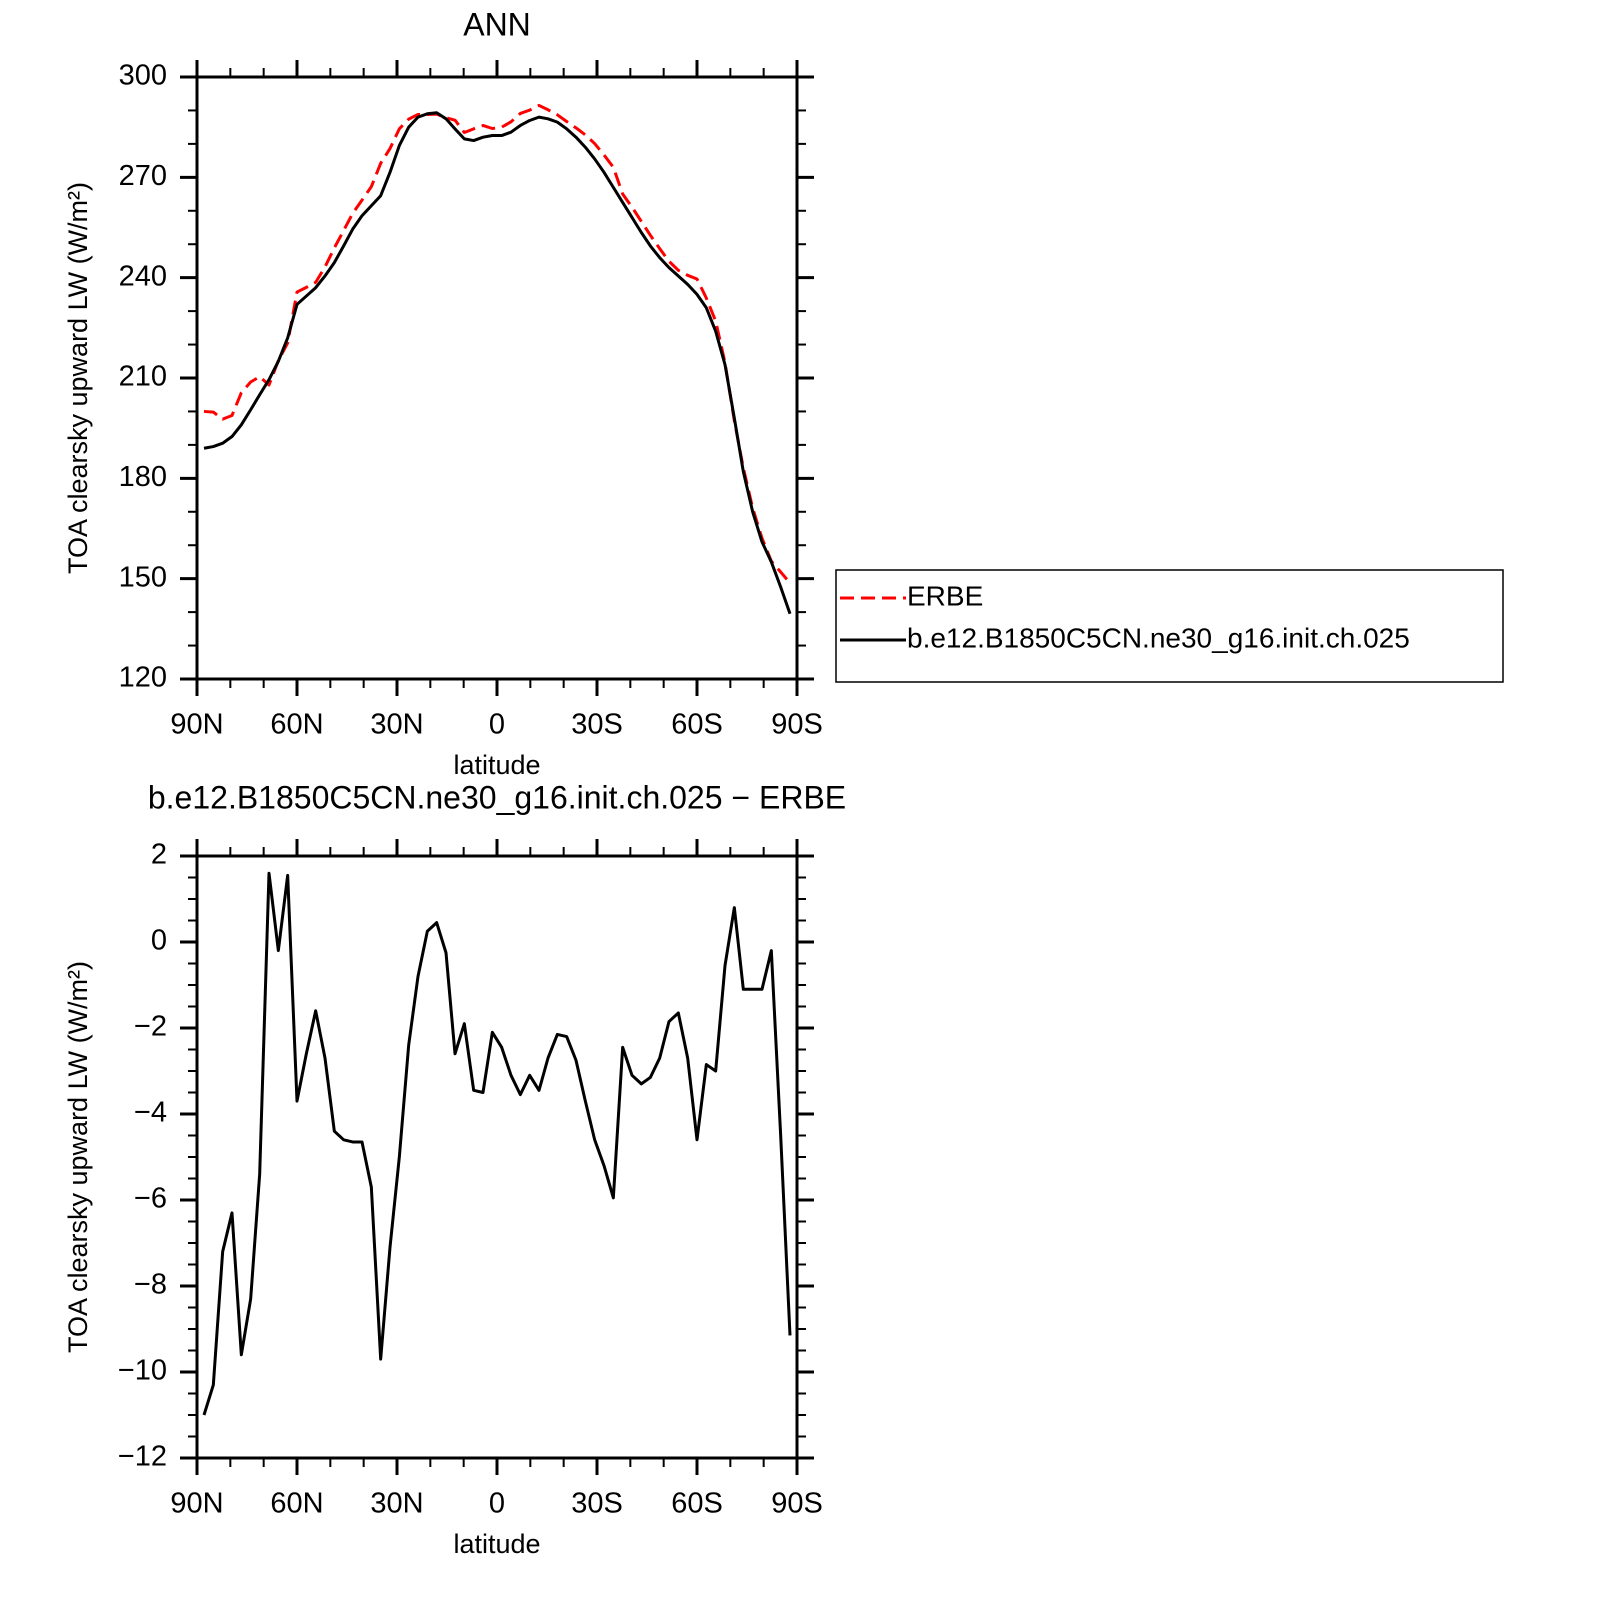 This screenshot has height=1613, width=1614. I want to click on y-tick-label: 270, so click(143, 176).